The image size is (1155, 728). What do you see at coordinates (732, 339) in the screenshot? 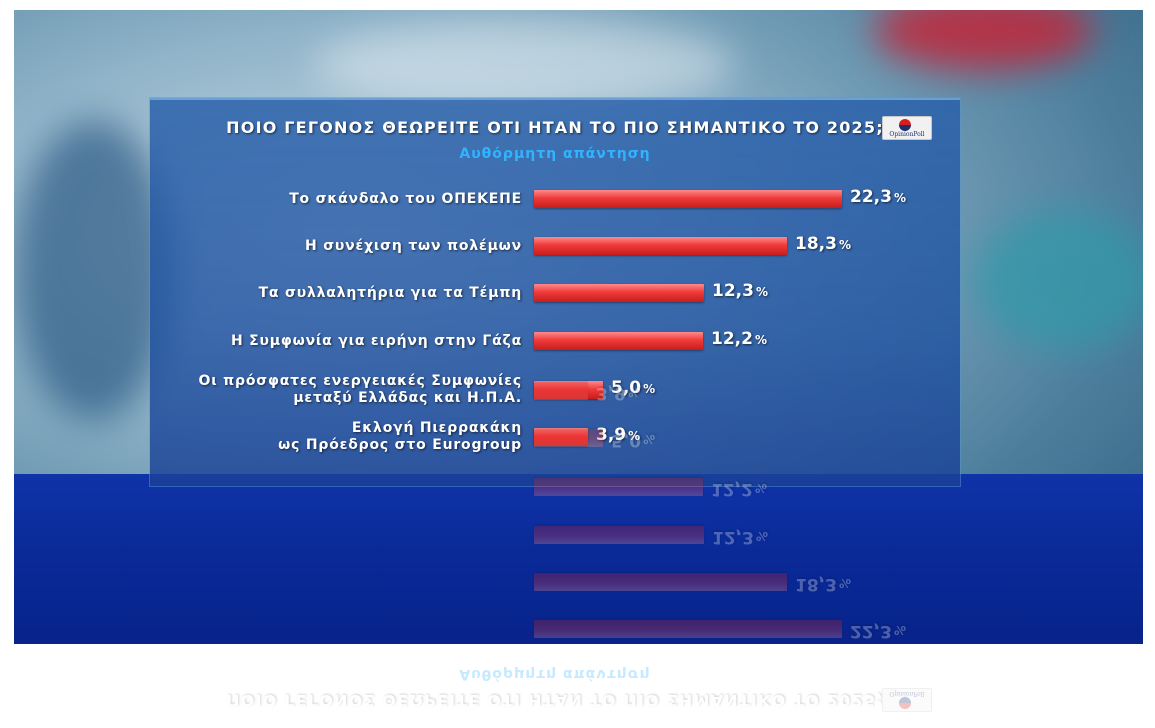
I see `value-number: 12,2` at bounding box center [732, 339].